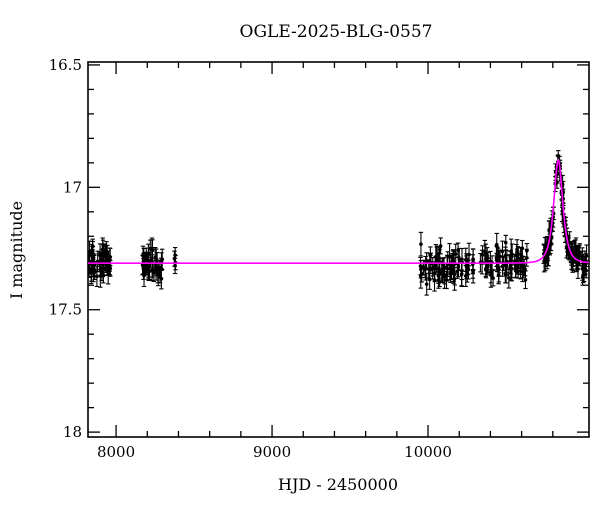 Image resolution: width=600 pixels, height=512 pixels. Describe the element at coordinates (428, 452) in the screenshot. I see `x-tick-label: 10000` at that location.